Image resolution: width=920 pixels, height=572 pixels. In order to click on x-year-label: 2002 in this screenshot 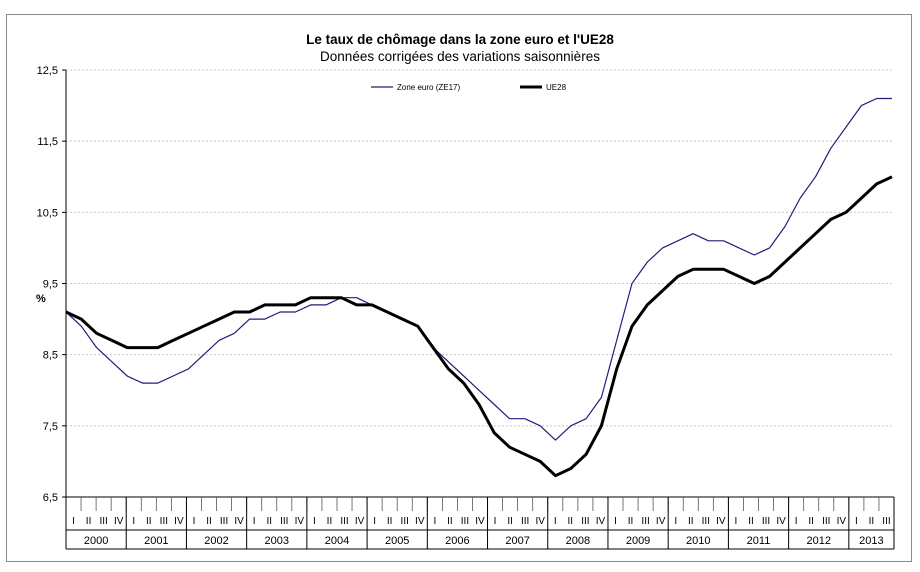, I will do `click(216, 541)`.